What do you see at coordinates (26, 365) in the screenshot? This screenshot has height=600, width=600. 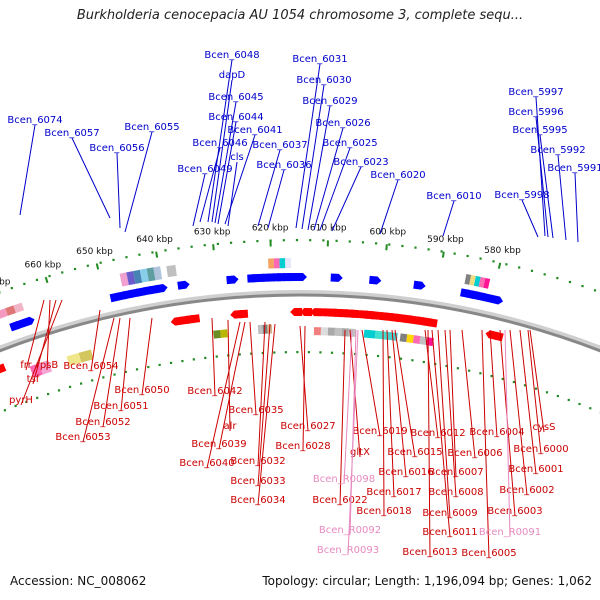 I see `reverse-gene-label: frr` at bounding box center [26, 365].